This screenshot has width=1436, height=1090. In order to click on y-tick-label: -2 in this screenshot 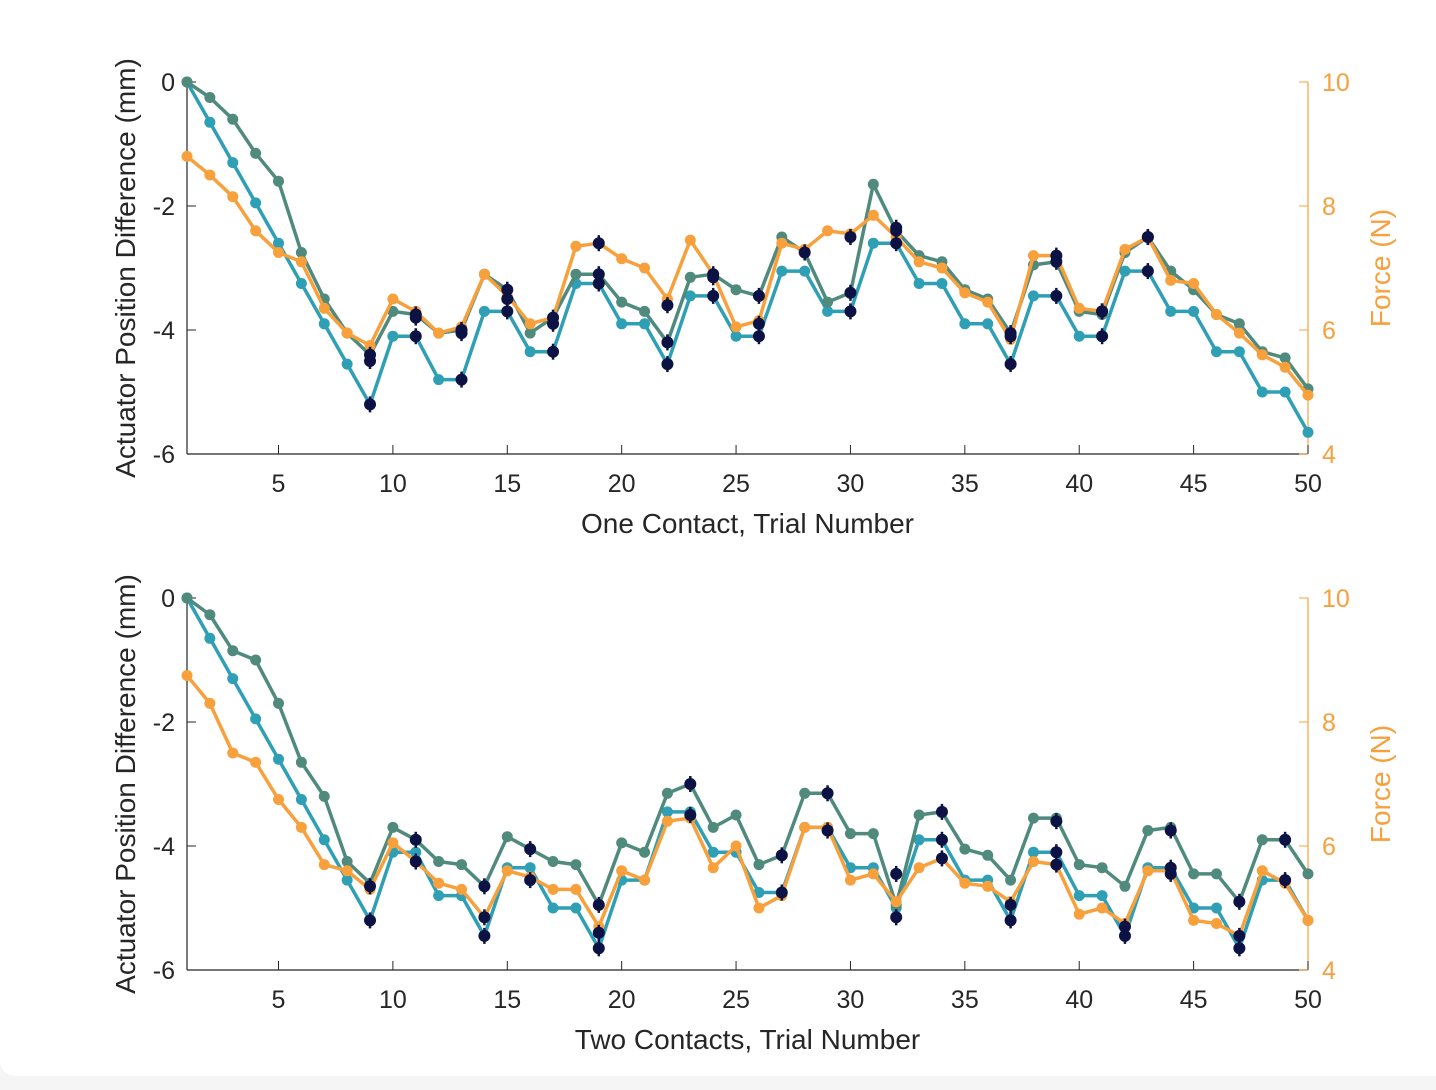, I will do `click(164, 207)`.